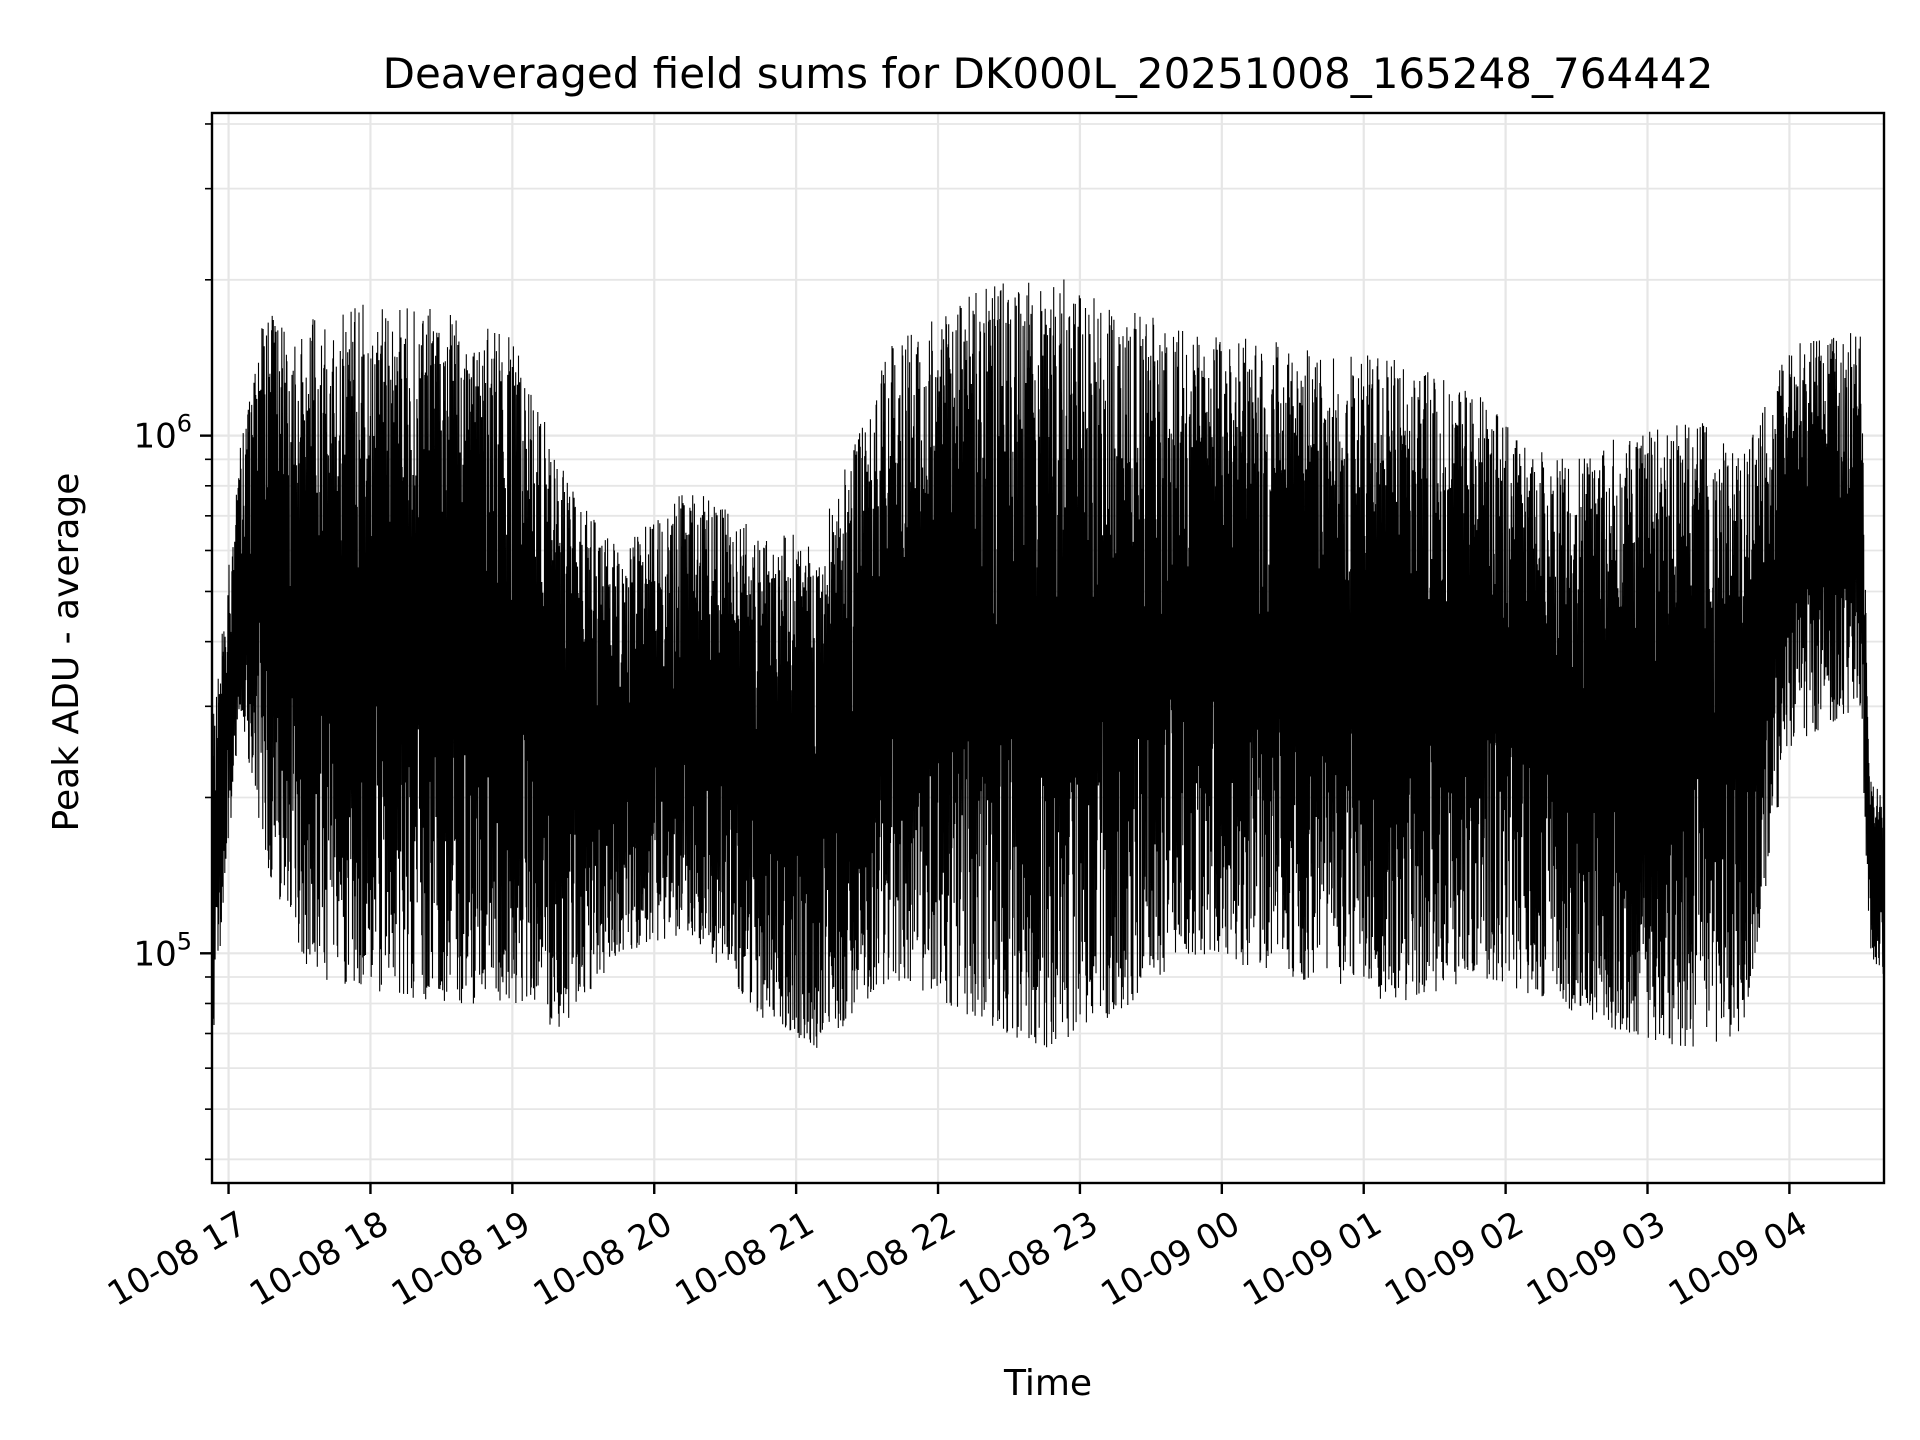 This screenshot has height=1440, width=1920. I want to click on y-tick-label: 10⁵, so click(162, 950).